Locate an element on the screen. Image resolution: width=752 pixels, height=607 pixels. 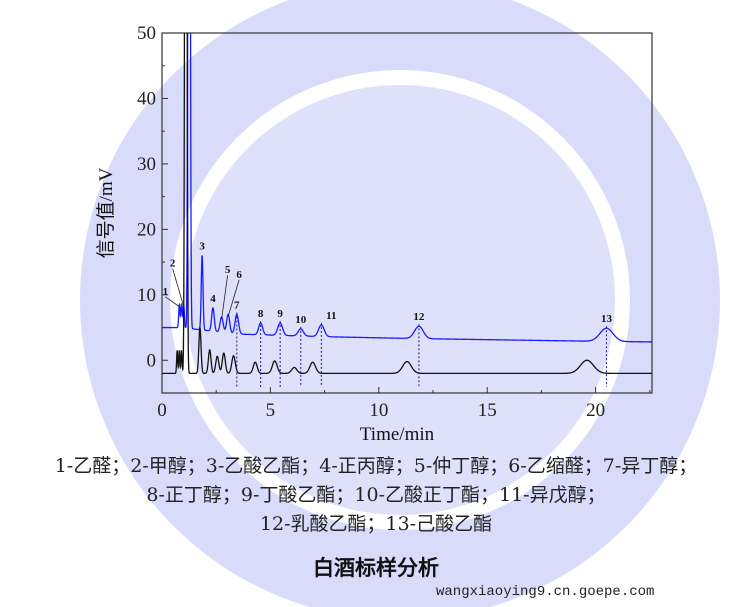
x-tick-label: 0 is located at coordinates (162, 410).